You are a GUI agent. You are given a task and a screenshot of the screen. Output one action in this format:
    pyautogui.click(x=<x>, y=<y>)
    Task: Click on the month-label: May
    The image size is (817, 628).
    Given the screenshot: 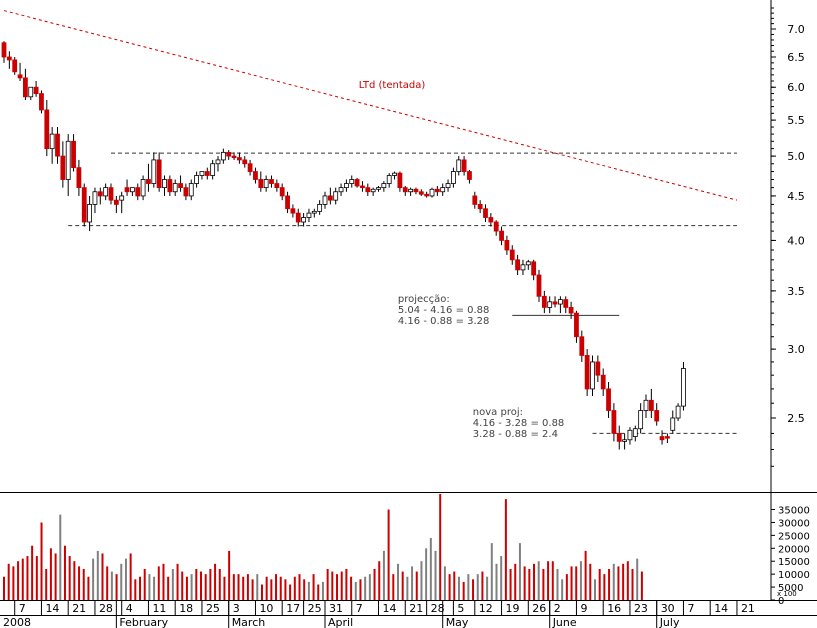 What is the action you would take?
    pyautogui.click(x=457, y=622)
    